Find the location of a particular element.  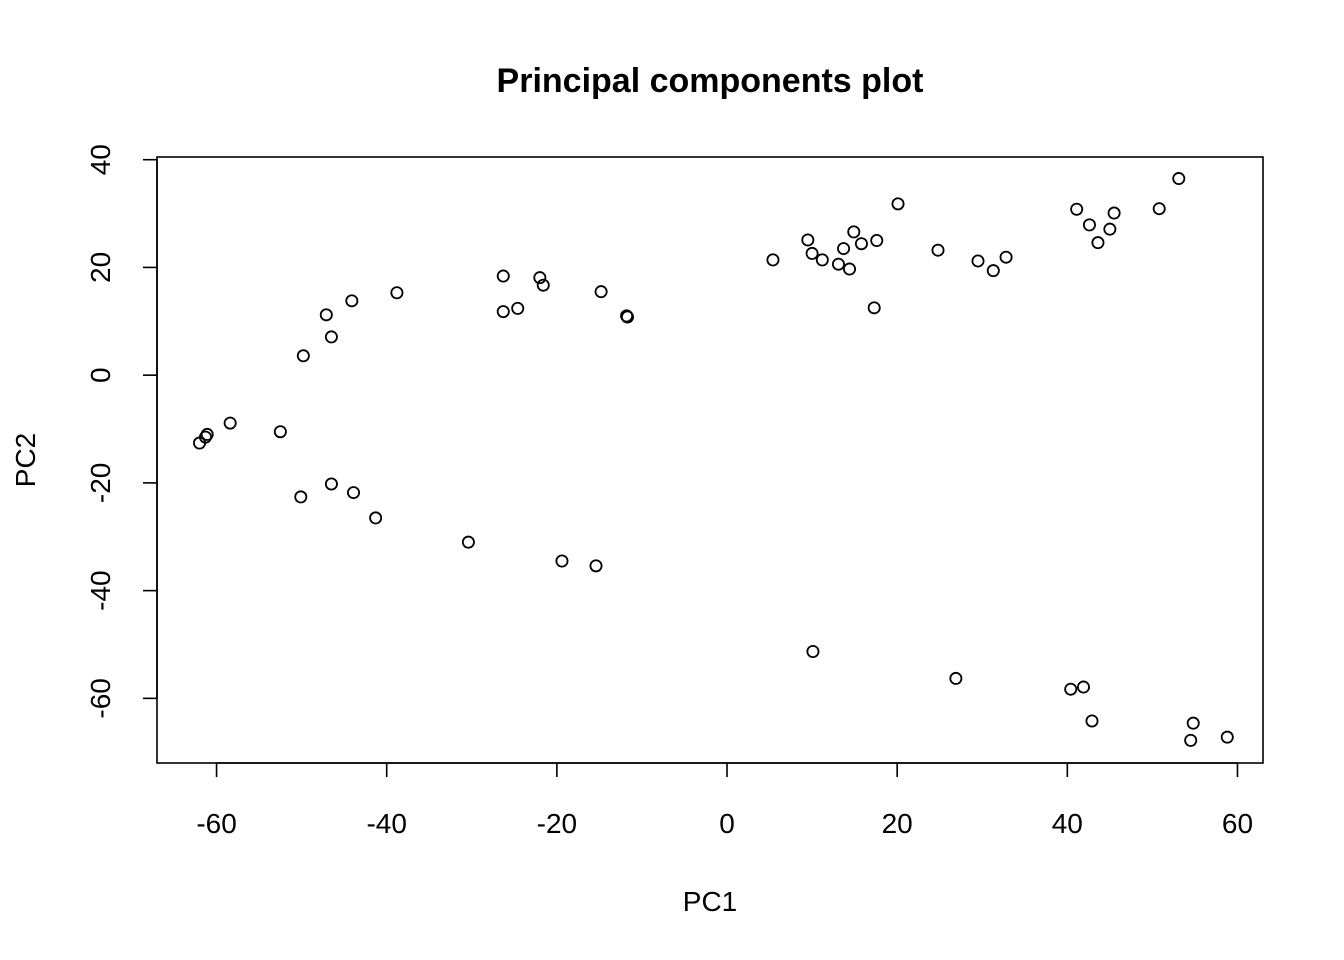

x-tick-label: -40 is located at coordinates (386, 823).